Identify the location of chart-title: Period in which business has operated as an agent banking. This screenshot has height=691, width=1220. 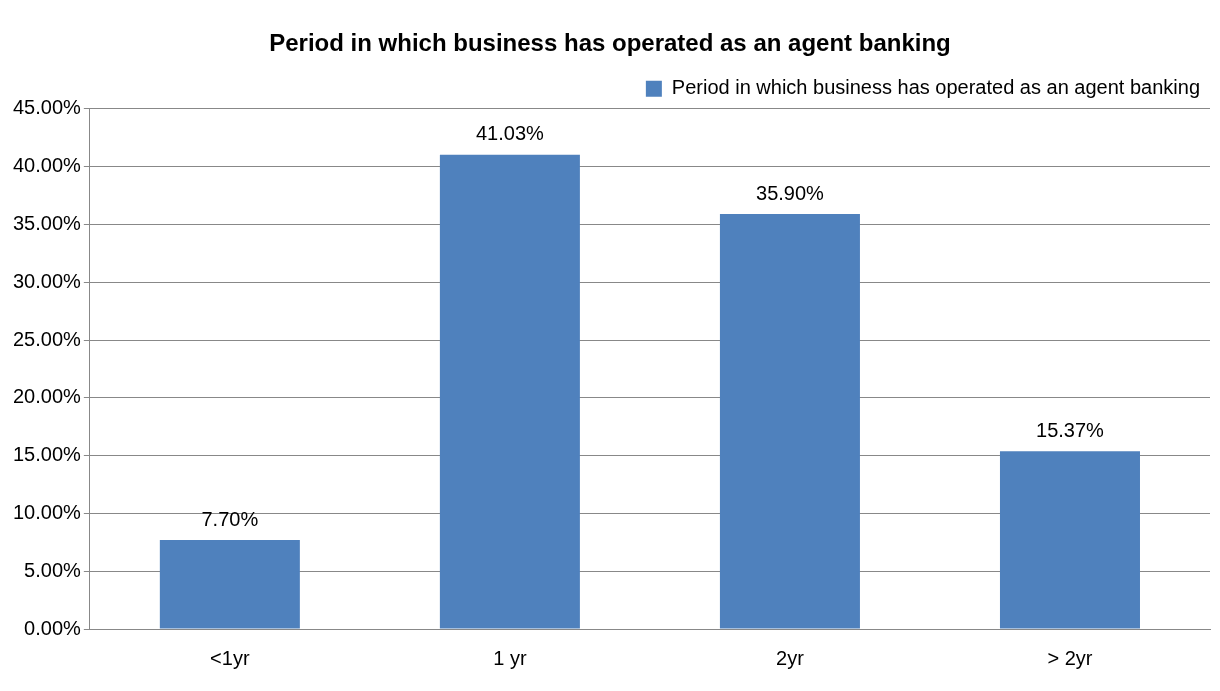
(610, 43).